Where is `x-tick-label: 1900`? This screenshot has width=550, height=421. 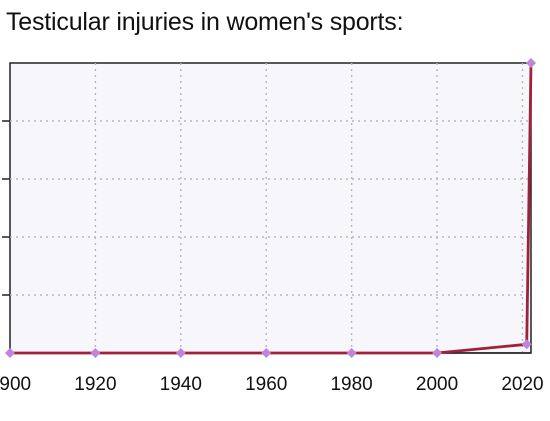
x-tick-label: 1900 is located at coordinates (15, 384).